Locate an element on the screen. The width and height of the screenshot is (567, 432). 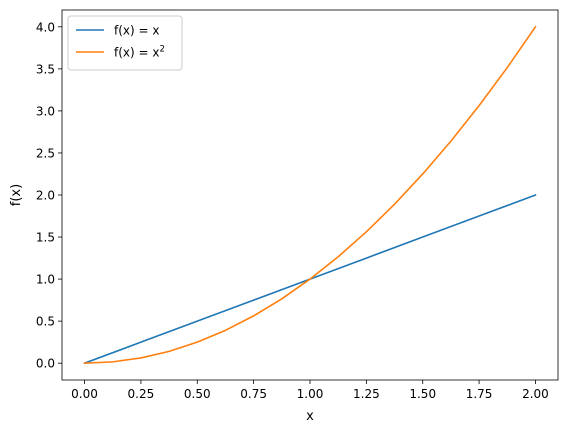
x-tick-label: 2.00 is located at coordinates (535, 394).